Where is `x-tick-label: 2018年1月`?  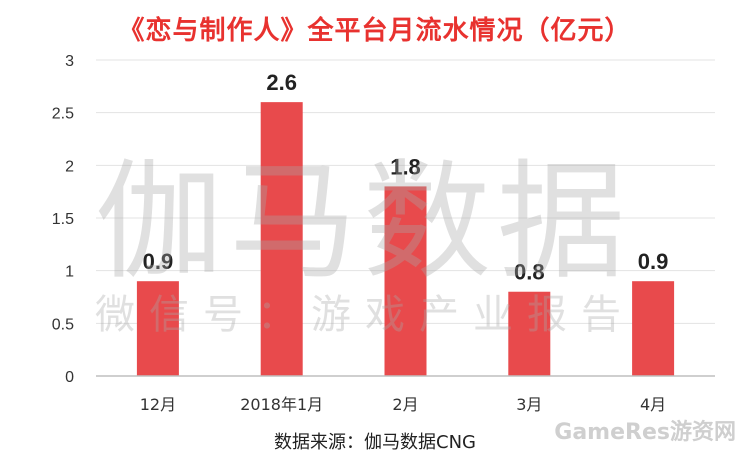
x-tick-label: 2018年1月 is located at coordinates (281, 404).